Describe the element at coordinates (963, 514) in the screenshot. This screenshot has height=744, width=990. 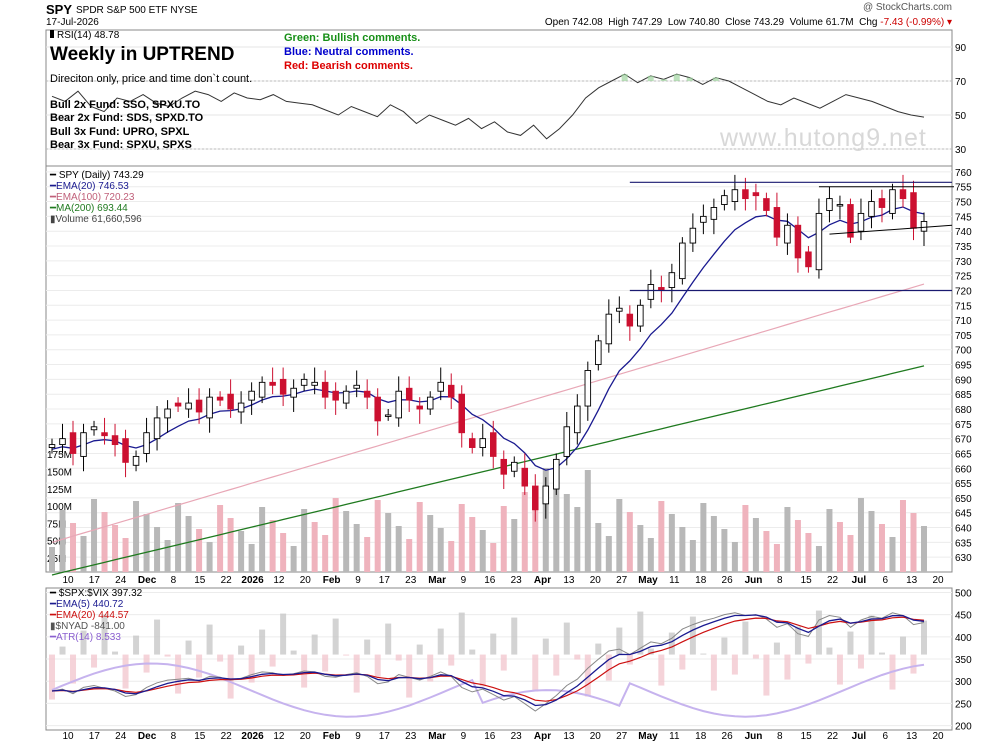
I see `price-tick-label: 645` at that location.